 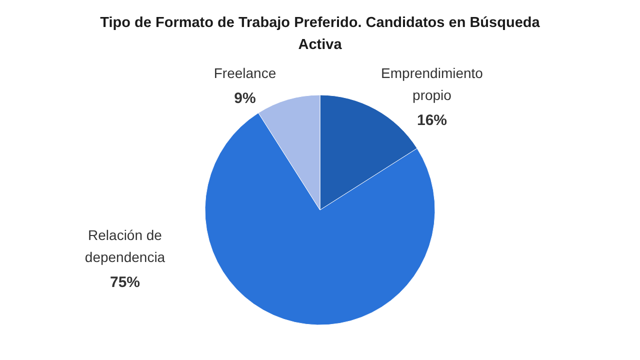 What do you see at coordinates (432, 120) in the screenshot?
I see `data-label: 16%` at bounding box center [432, 120].